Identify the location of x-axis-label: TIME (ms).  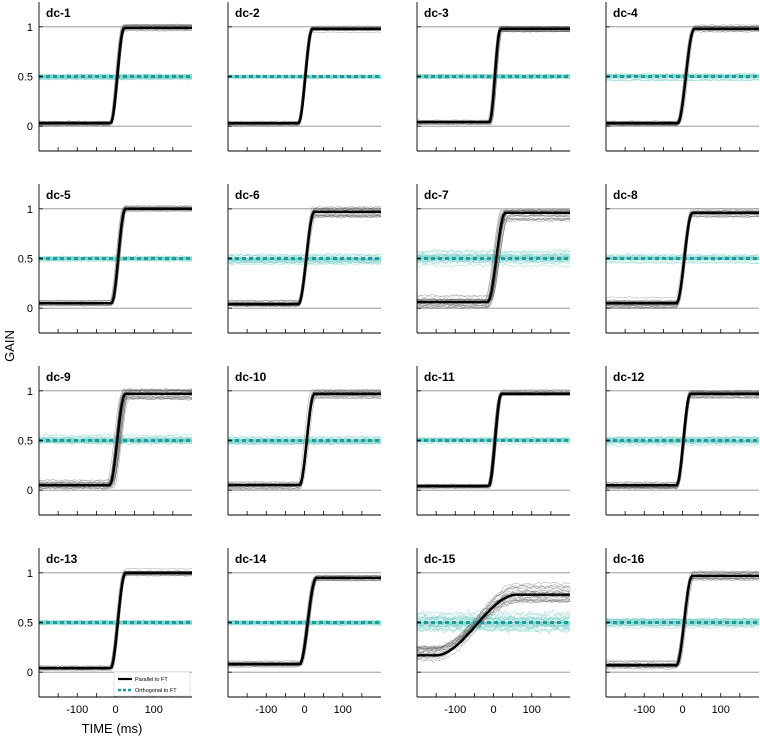
(112, 728).